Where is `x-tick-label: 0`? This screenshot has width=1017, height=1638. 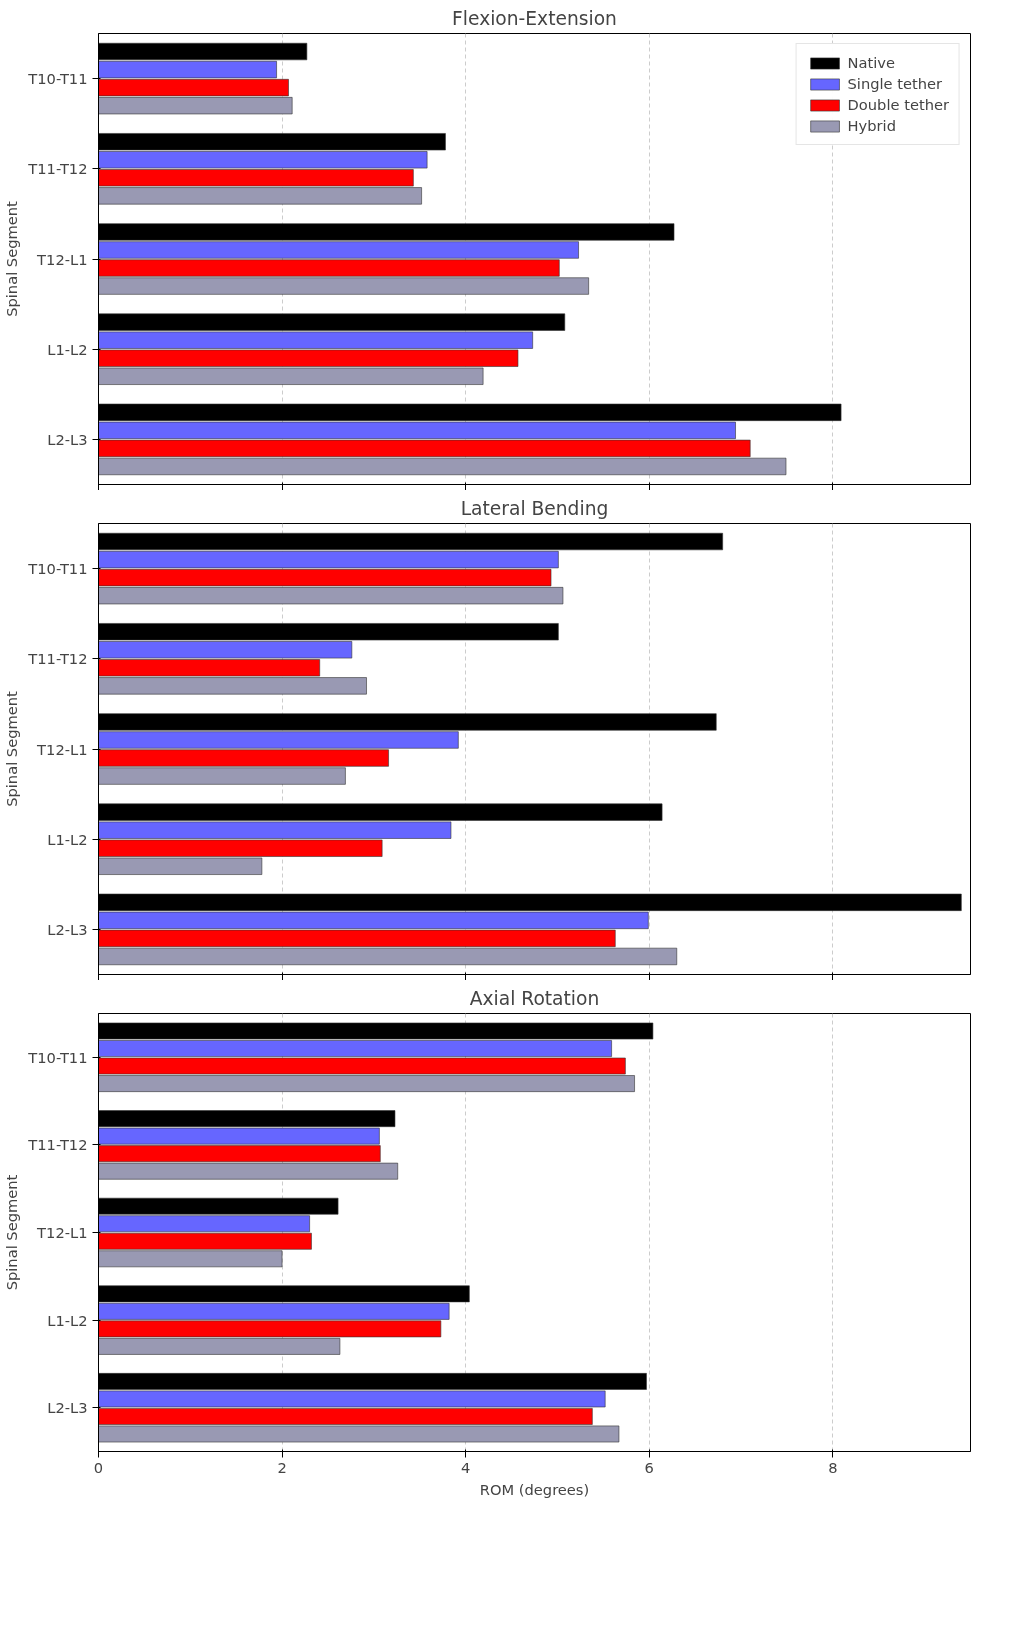 x-tick-label: 0 is located at coordinates (98, 1467).